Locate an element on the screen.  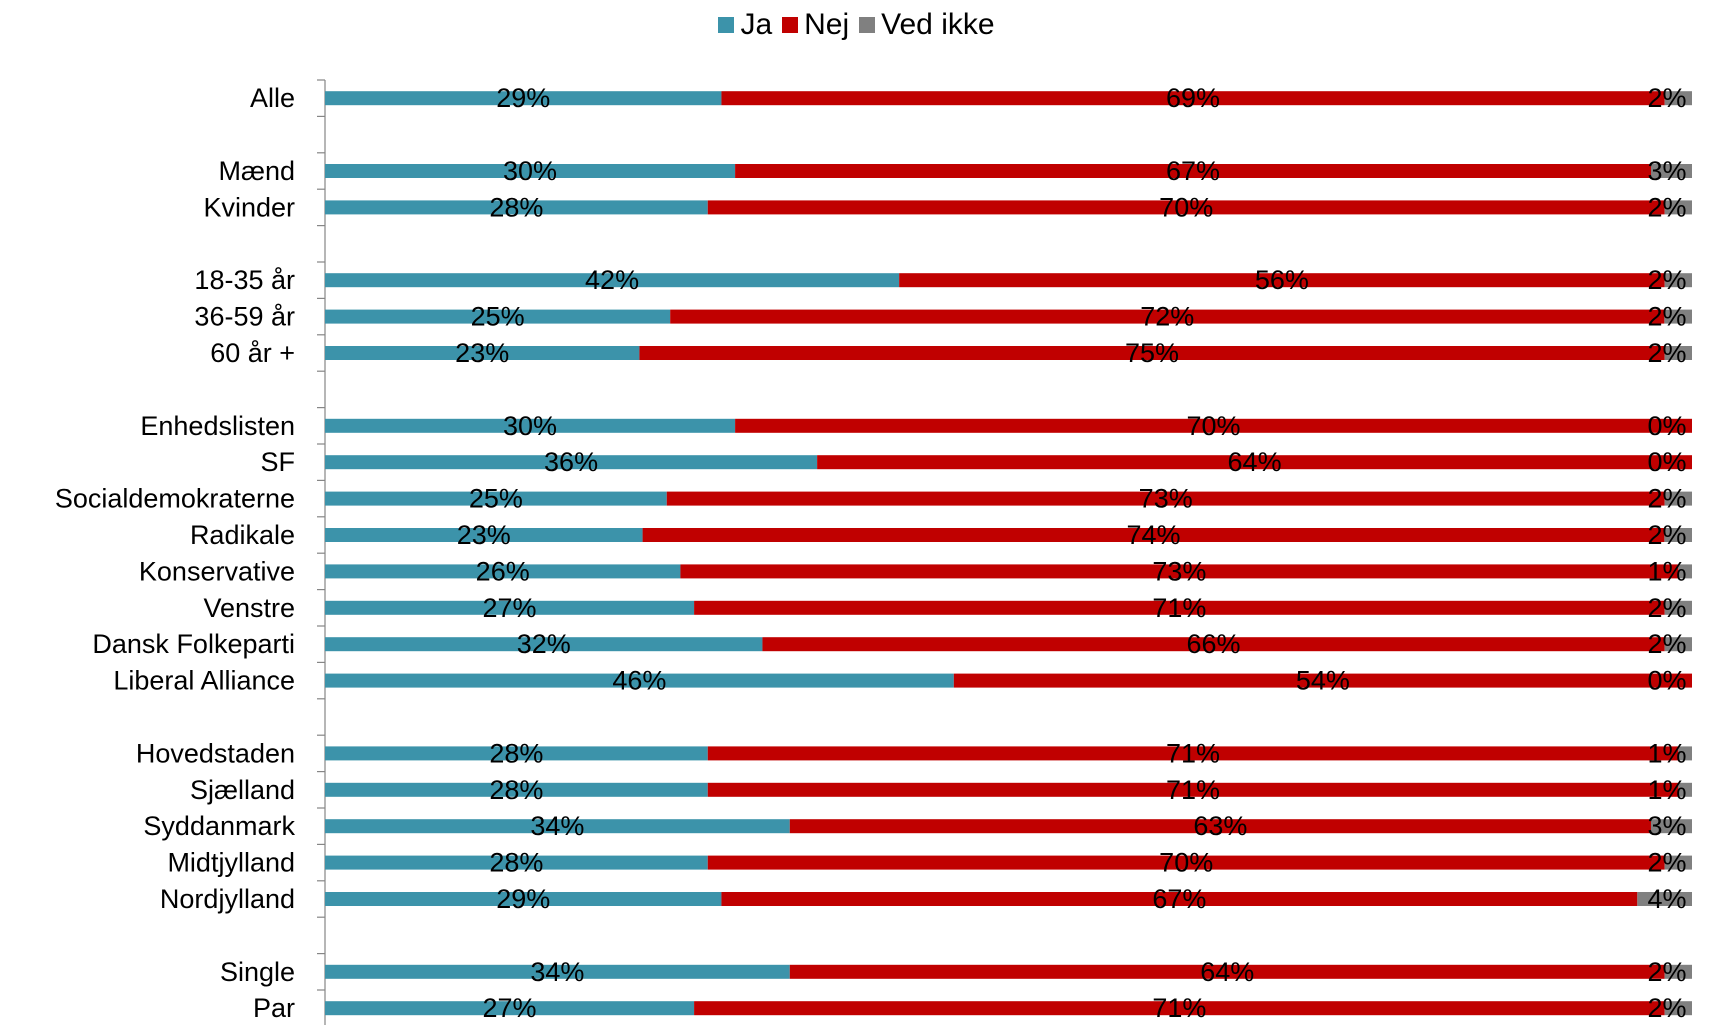
data-label-ja: 30% is located at coordinates (530, 171).